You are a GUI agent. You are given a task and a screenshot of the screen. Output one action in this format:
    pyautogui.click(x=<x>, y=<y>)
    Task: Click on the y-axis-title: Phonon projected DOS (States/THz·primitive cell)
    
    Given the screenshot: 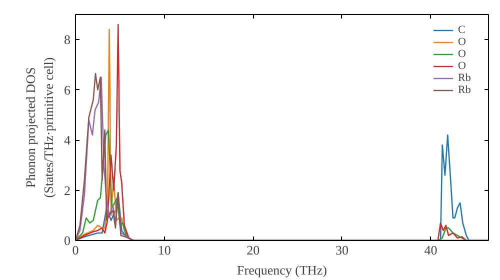 What is the action you would take?
    pyautogui.click(x=39, y=127)
    